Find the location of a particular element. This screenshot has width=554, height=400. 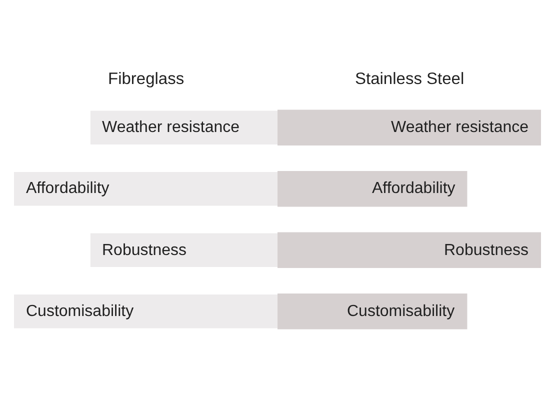

series-label: Stainless Steel is located at coordinates (409, 79).